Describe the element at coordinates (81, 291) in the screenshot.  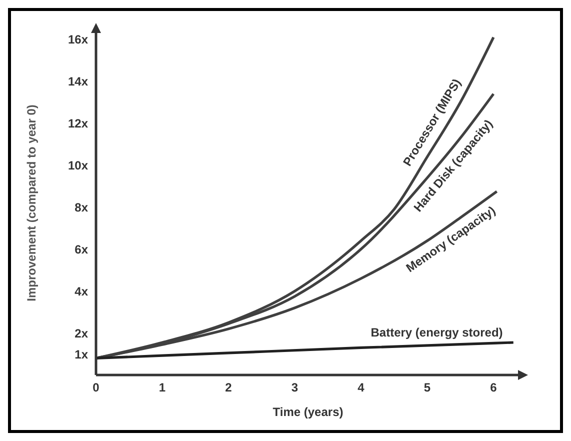
I see `y-tick-label: 4x` at that location.